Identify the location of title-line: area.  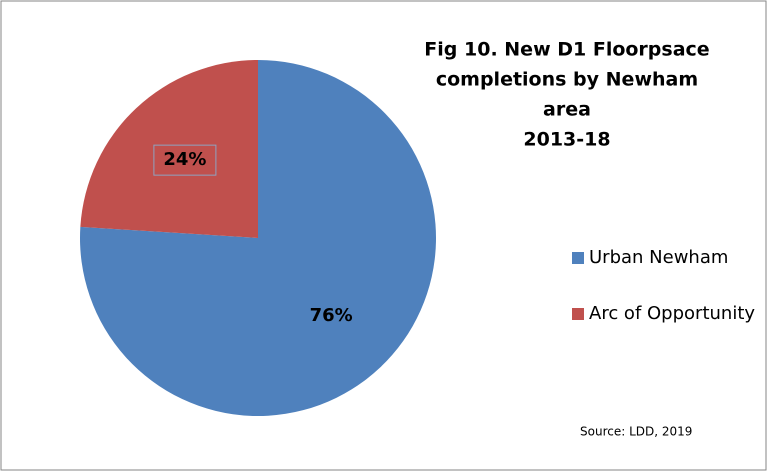
(567, 110).